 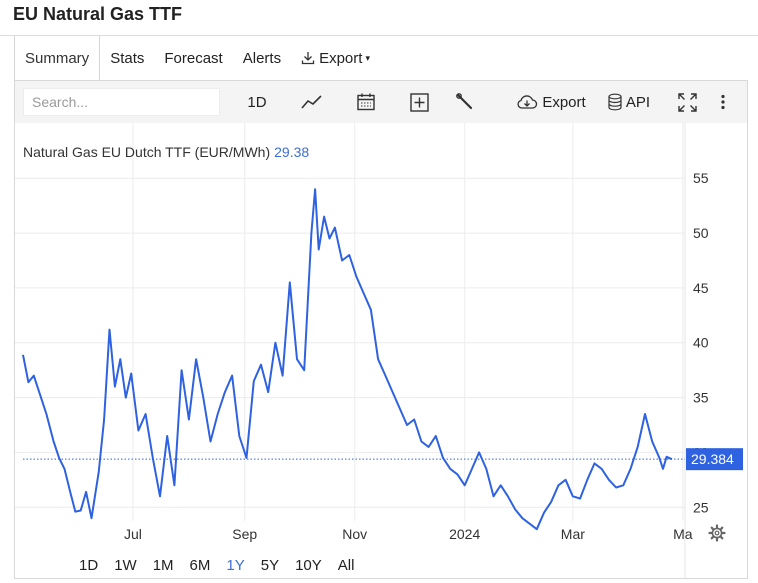 What do you see at coordinates (717, 533) in the screenshot?
I see `gear-icon` at bounding box center [717, 533].